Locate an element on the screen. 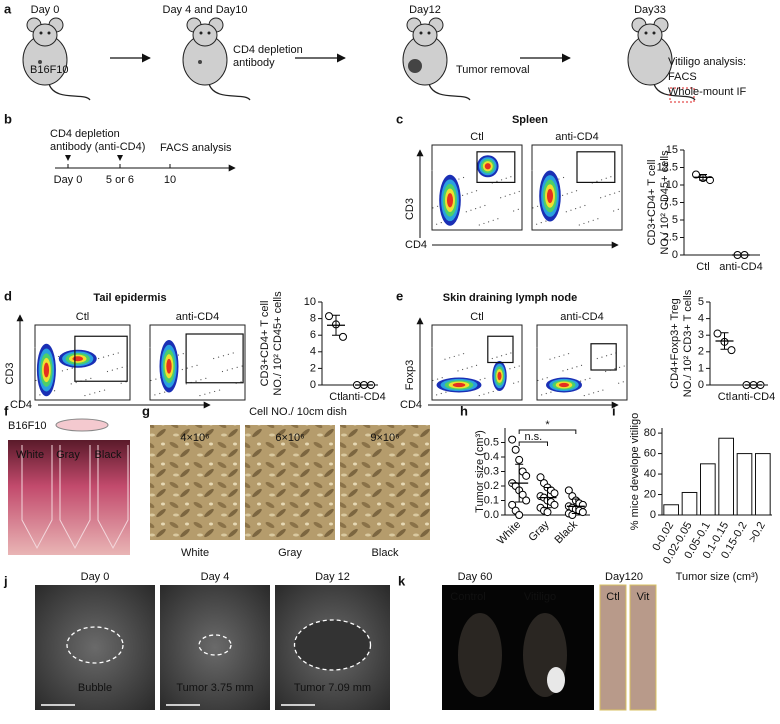 This screenshot has height=724, width=780. label: Day 0 is located at coordinates (95, 577).